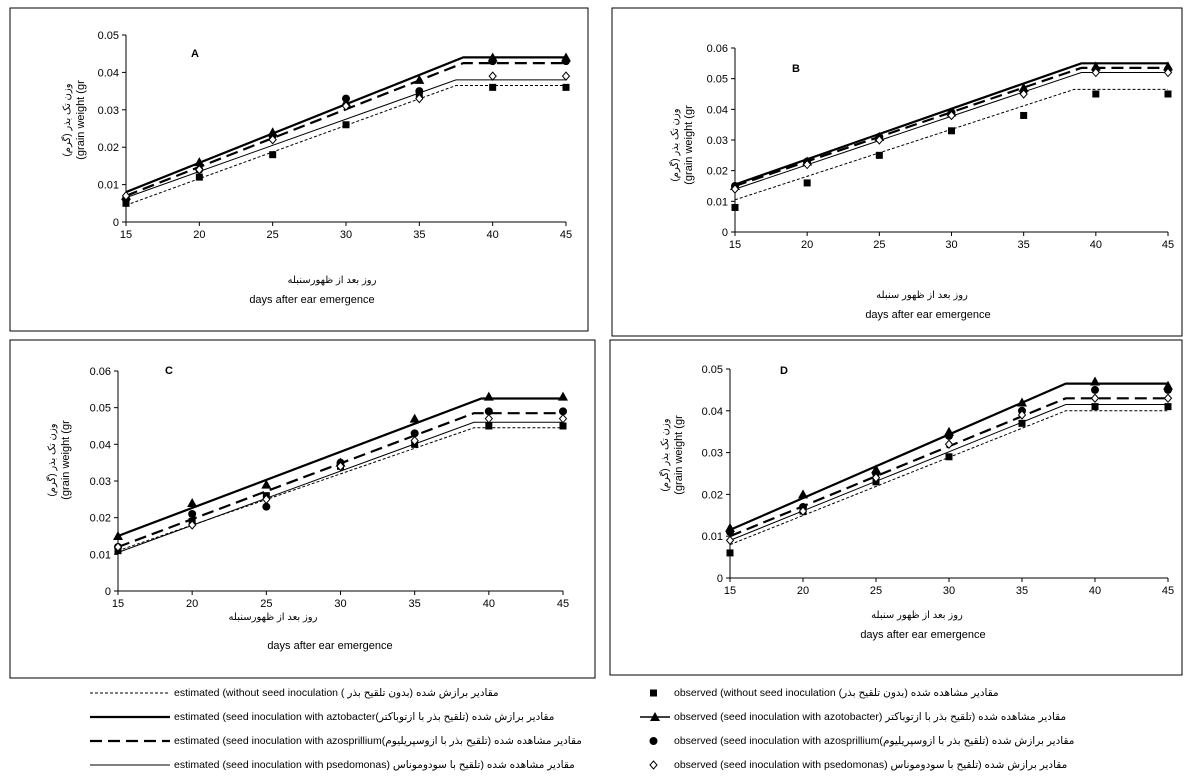  Describe the element at coordinates (195, 54) in the screenshot. I see `panel-letter: A` at that location.